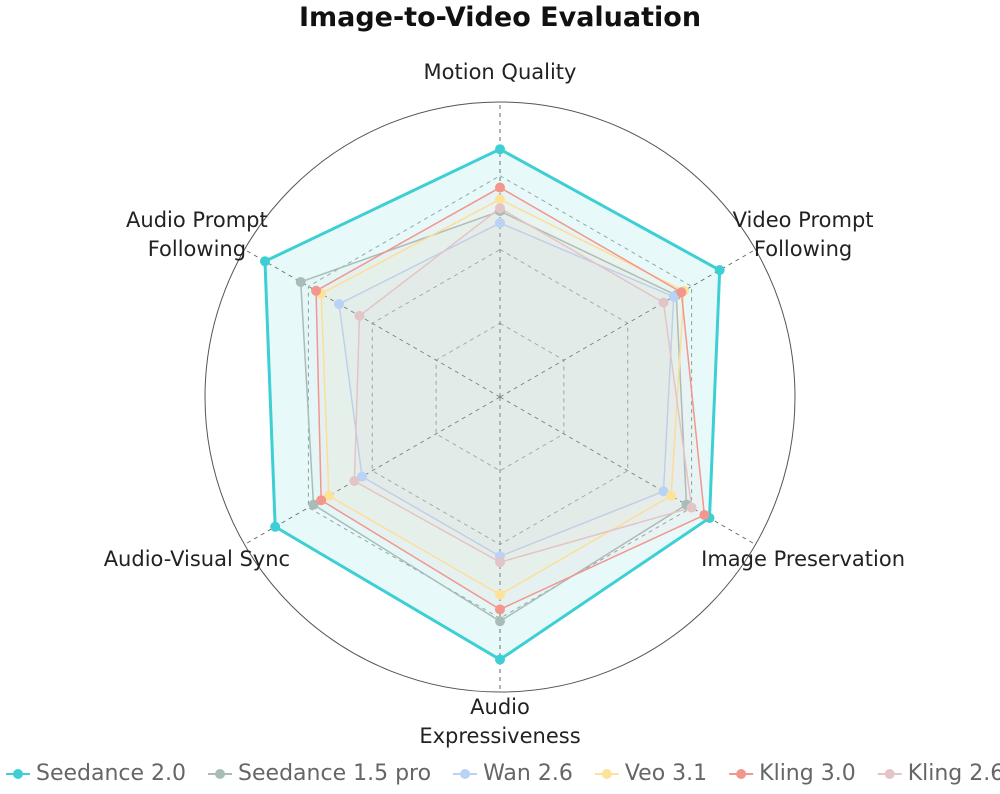 Image resolution: width=1000 pixels, height=794 pixels. Describe the element at coordinates (197, 559) in the screenshot. I see `axis-label: Audio-Visual Sync` at that location.